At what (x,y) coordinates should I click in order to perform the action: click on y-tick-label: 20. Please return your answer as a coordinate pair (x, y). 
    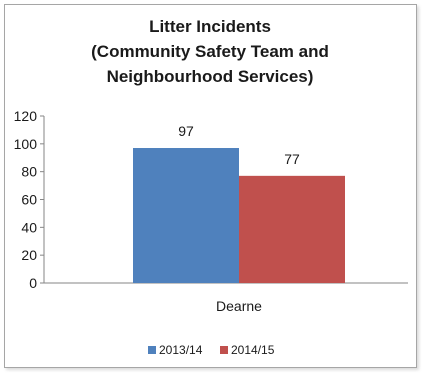
    Looking at the image, I should click on (29, 255).